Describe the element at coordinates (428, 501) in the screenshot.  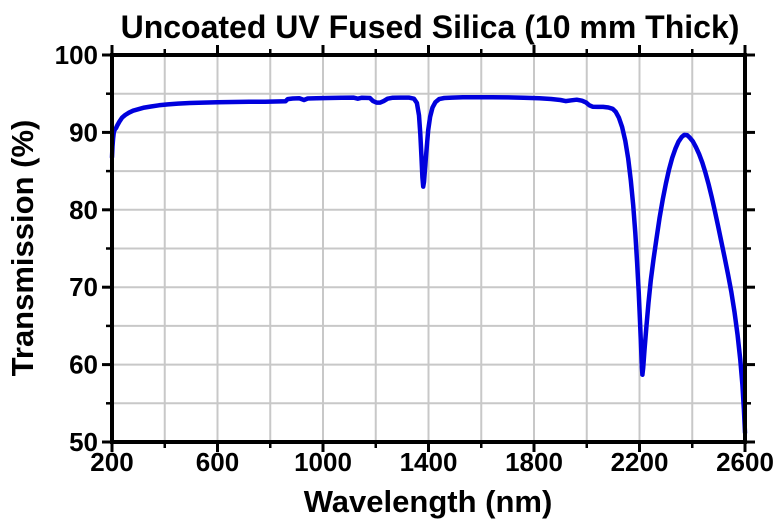
I see `x-axis-label: Wavelength (nm)` at that location.